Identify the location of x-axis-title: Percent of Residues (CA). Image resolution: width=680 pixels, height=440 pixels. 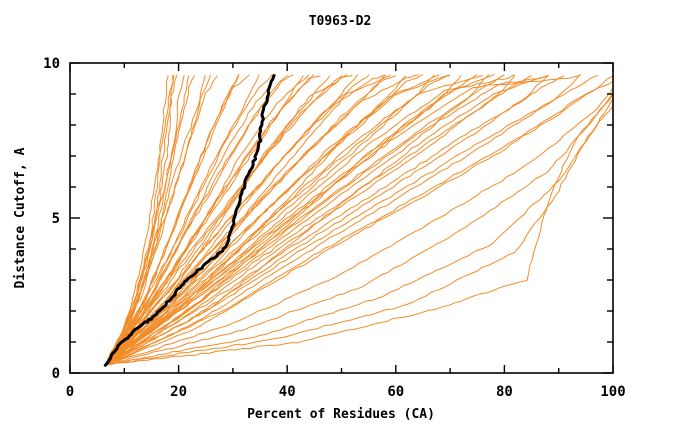
(341, 414).